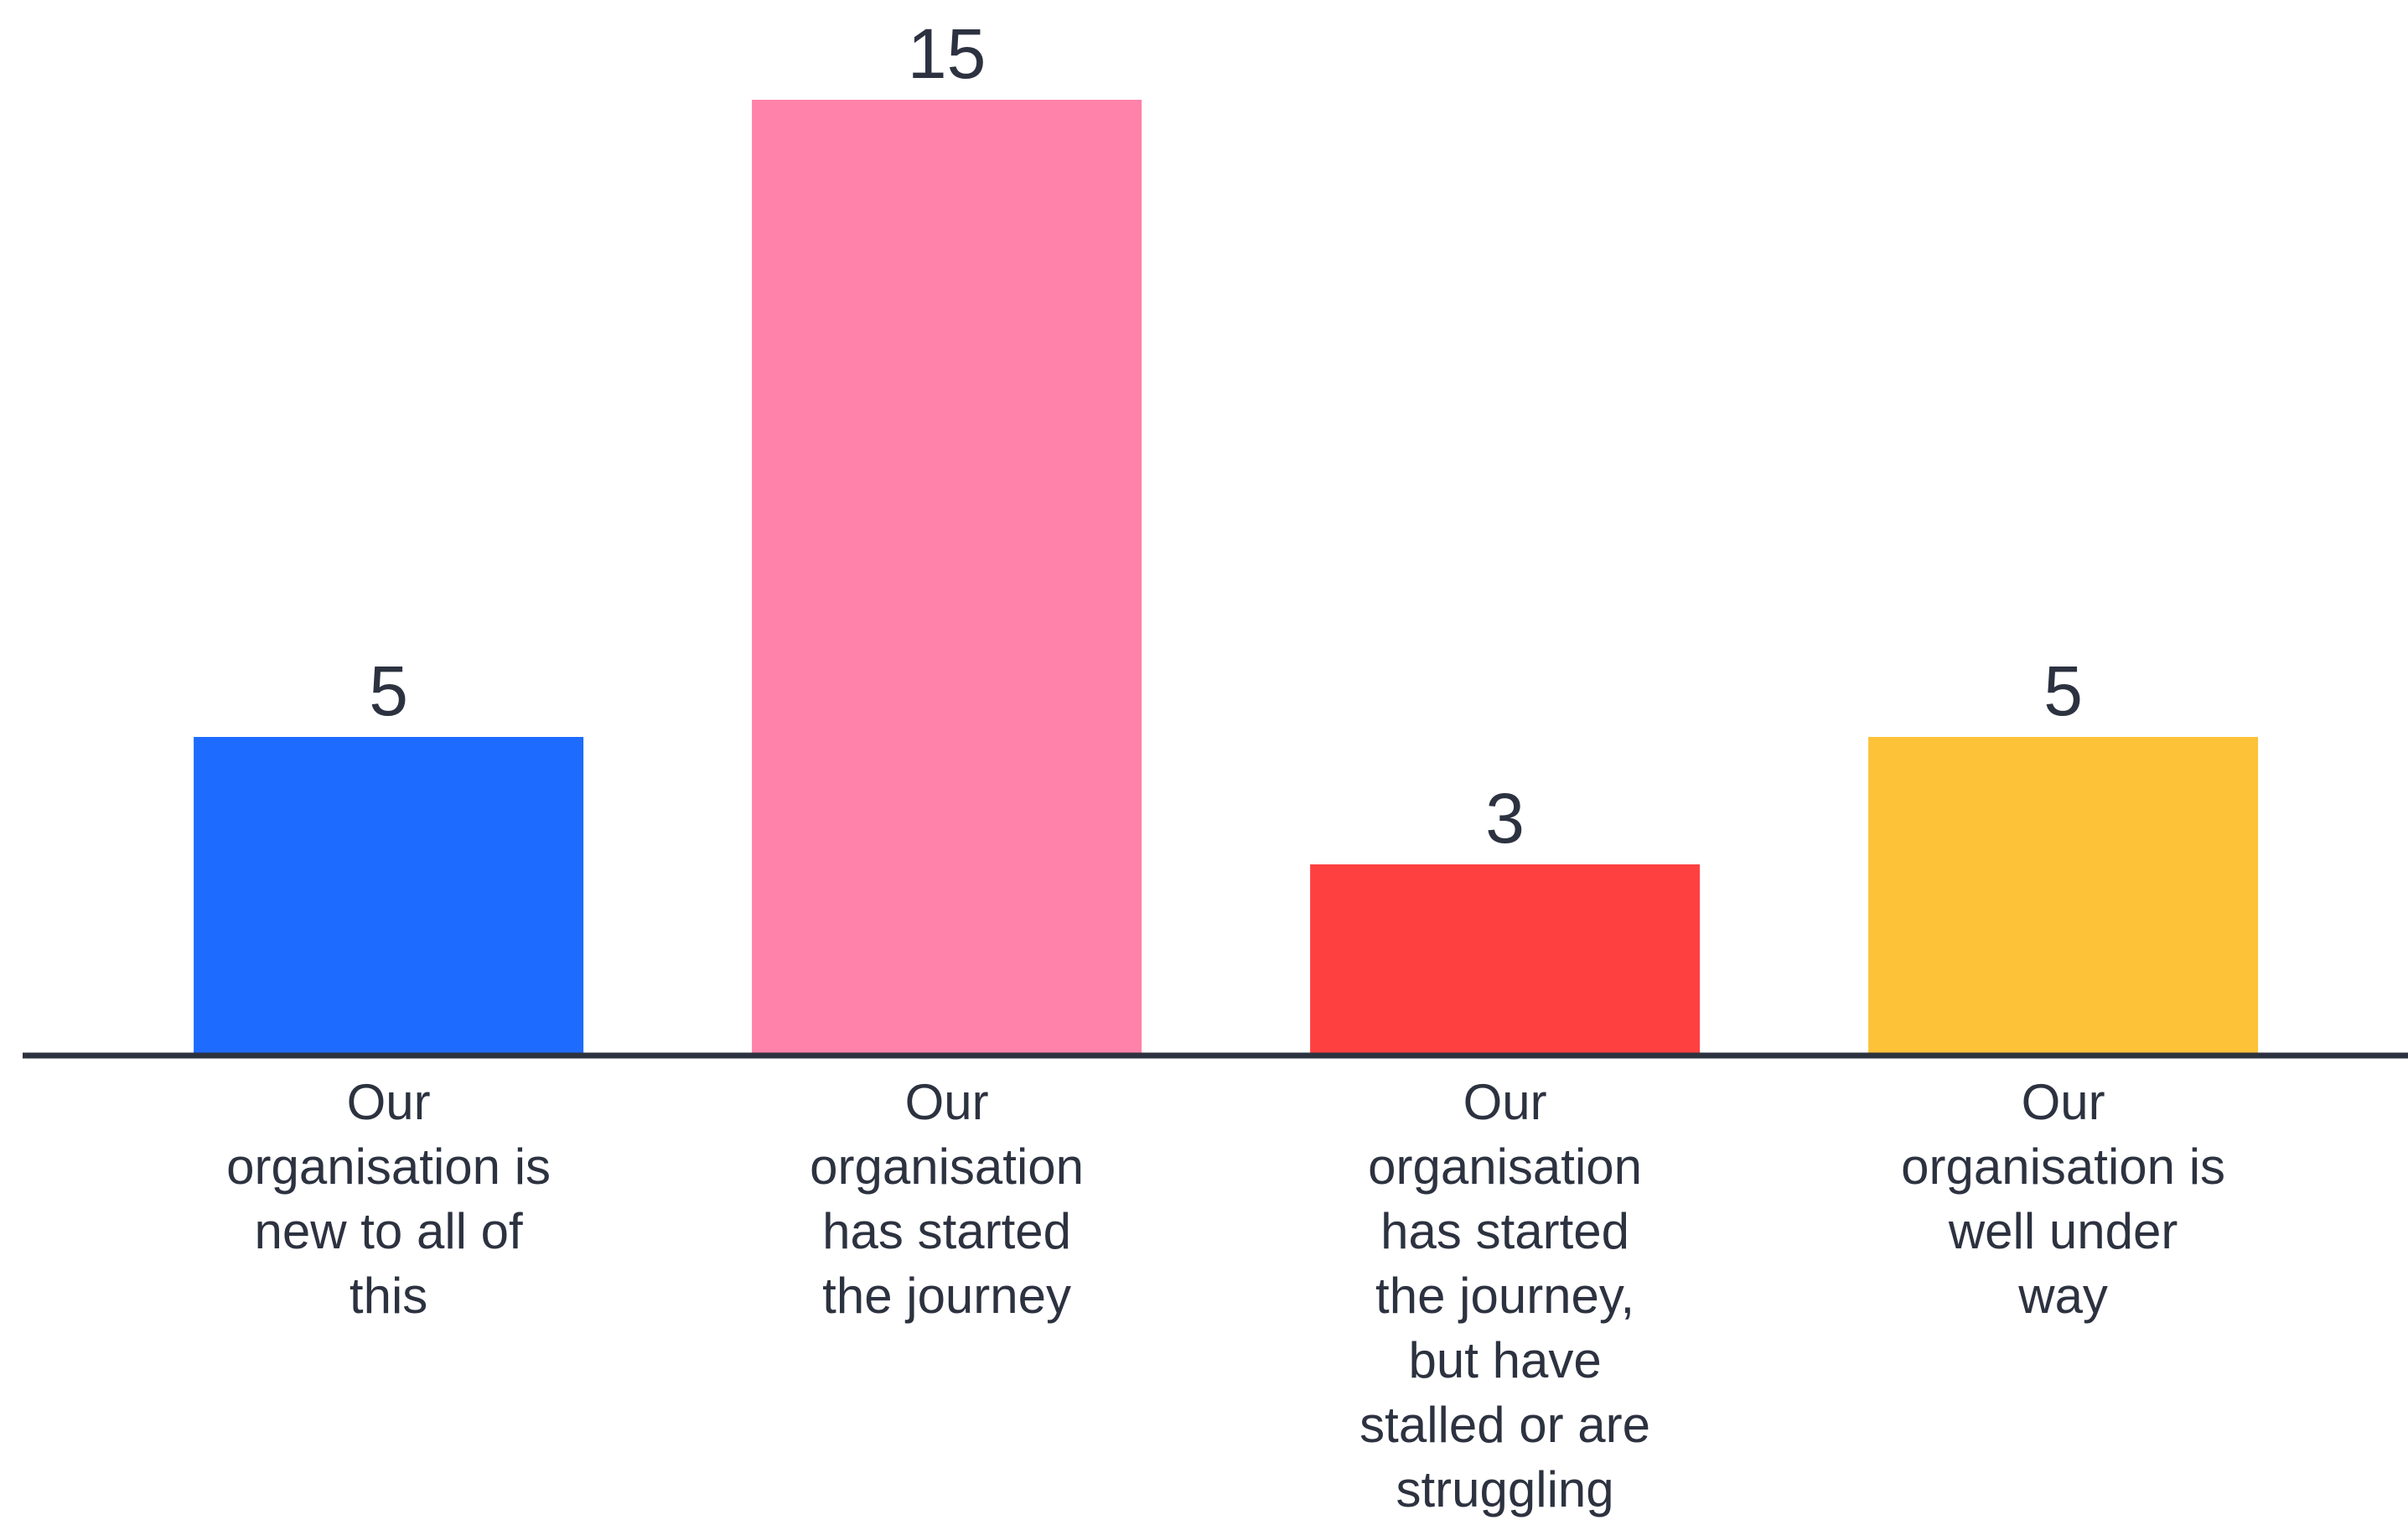  What do you see at coordinates (389, 1199) in the screenshot?
I see `category-label: Our organisation is new to all of this` at bounding box center [389, 1199].